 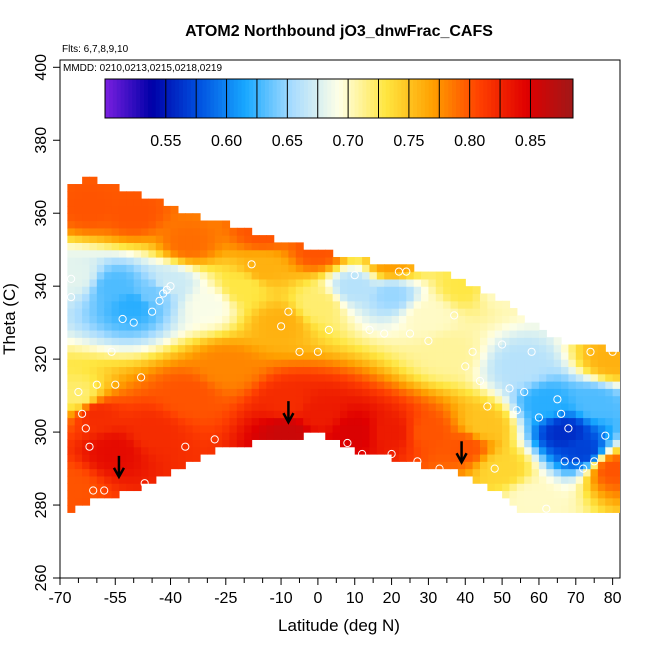 I want to click on x-tick-label: 20, so click(x=392, y=598).